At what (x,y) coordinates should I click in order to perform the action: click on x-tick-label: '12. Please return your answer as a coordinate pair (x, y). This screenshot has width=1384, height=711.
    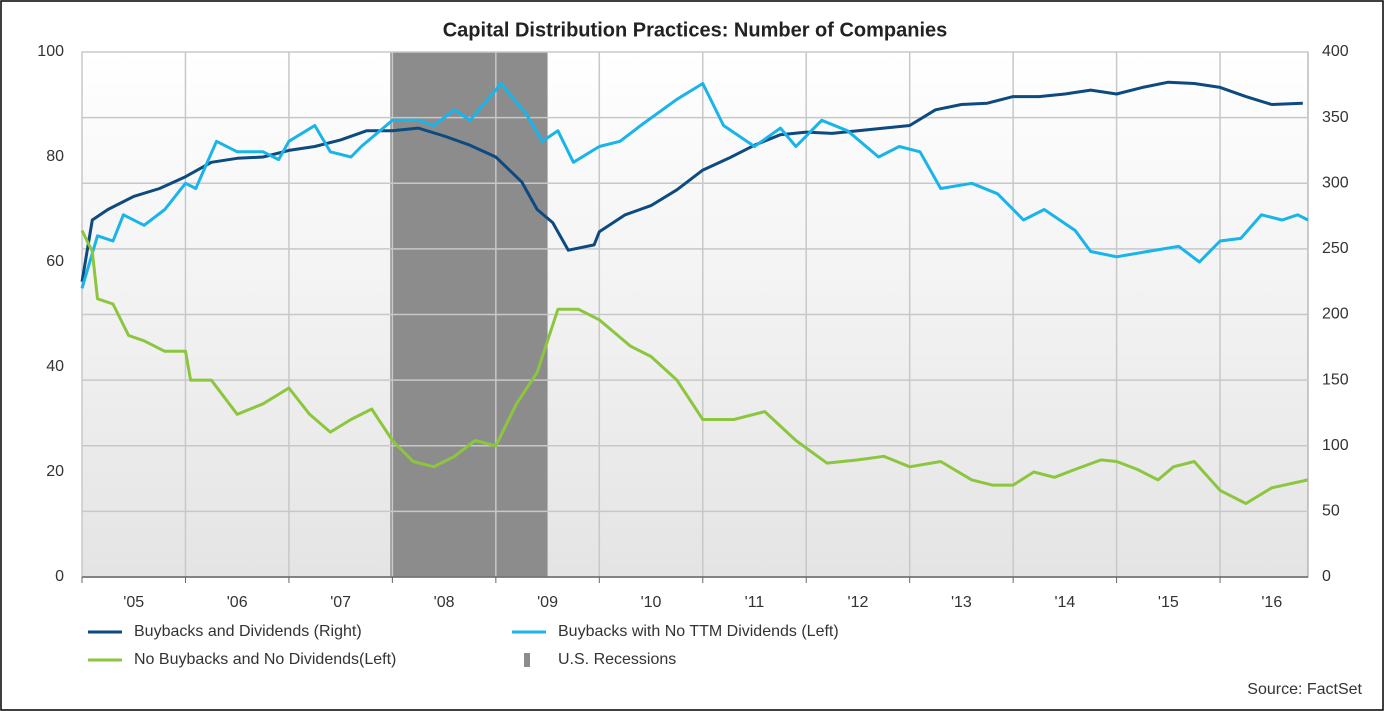
    Looking at the image, I should click on (858, 602).